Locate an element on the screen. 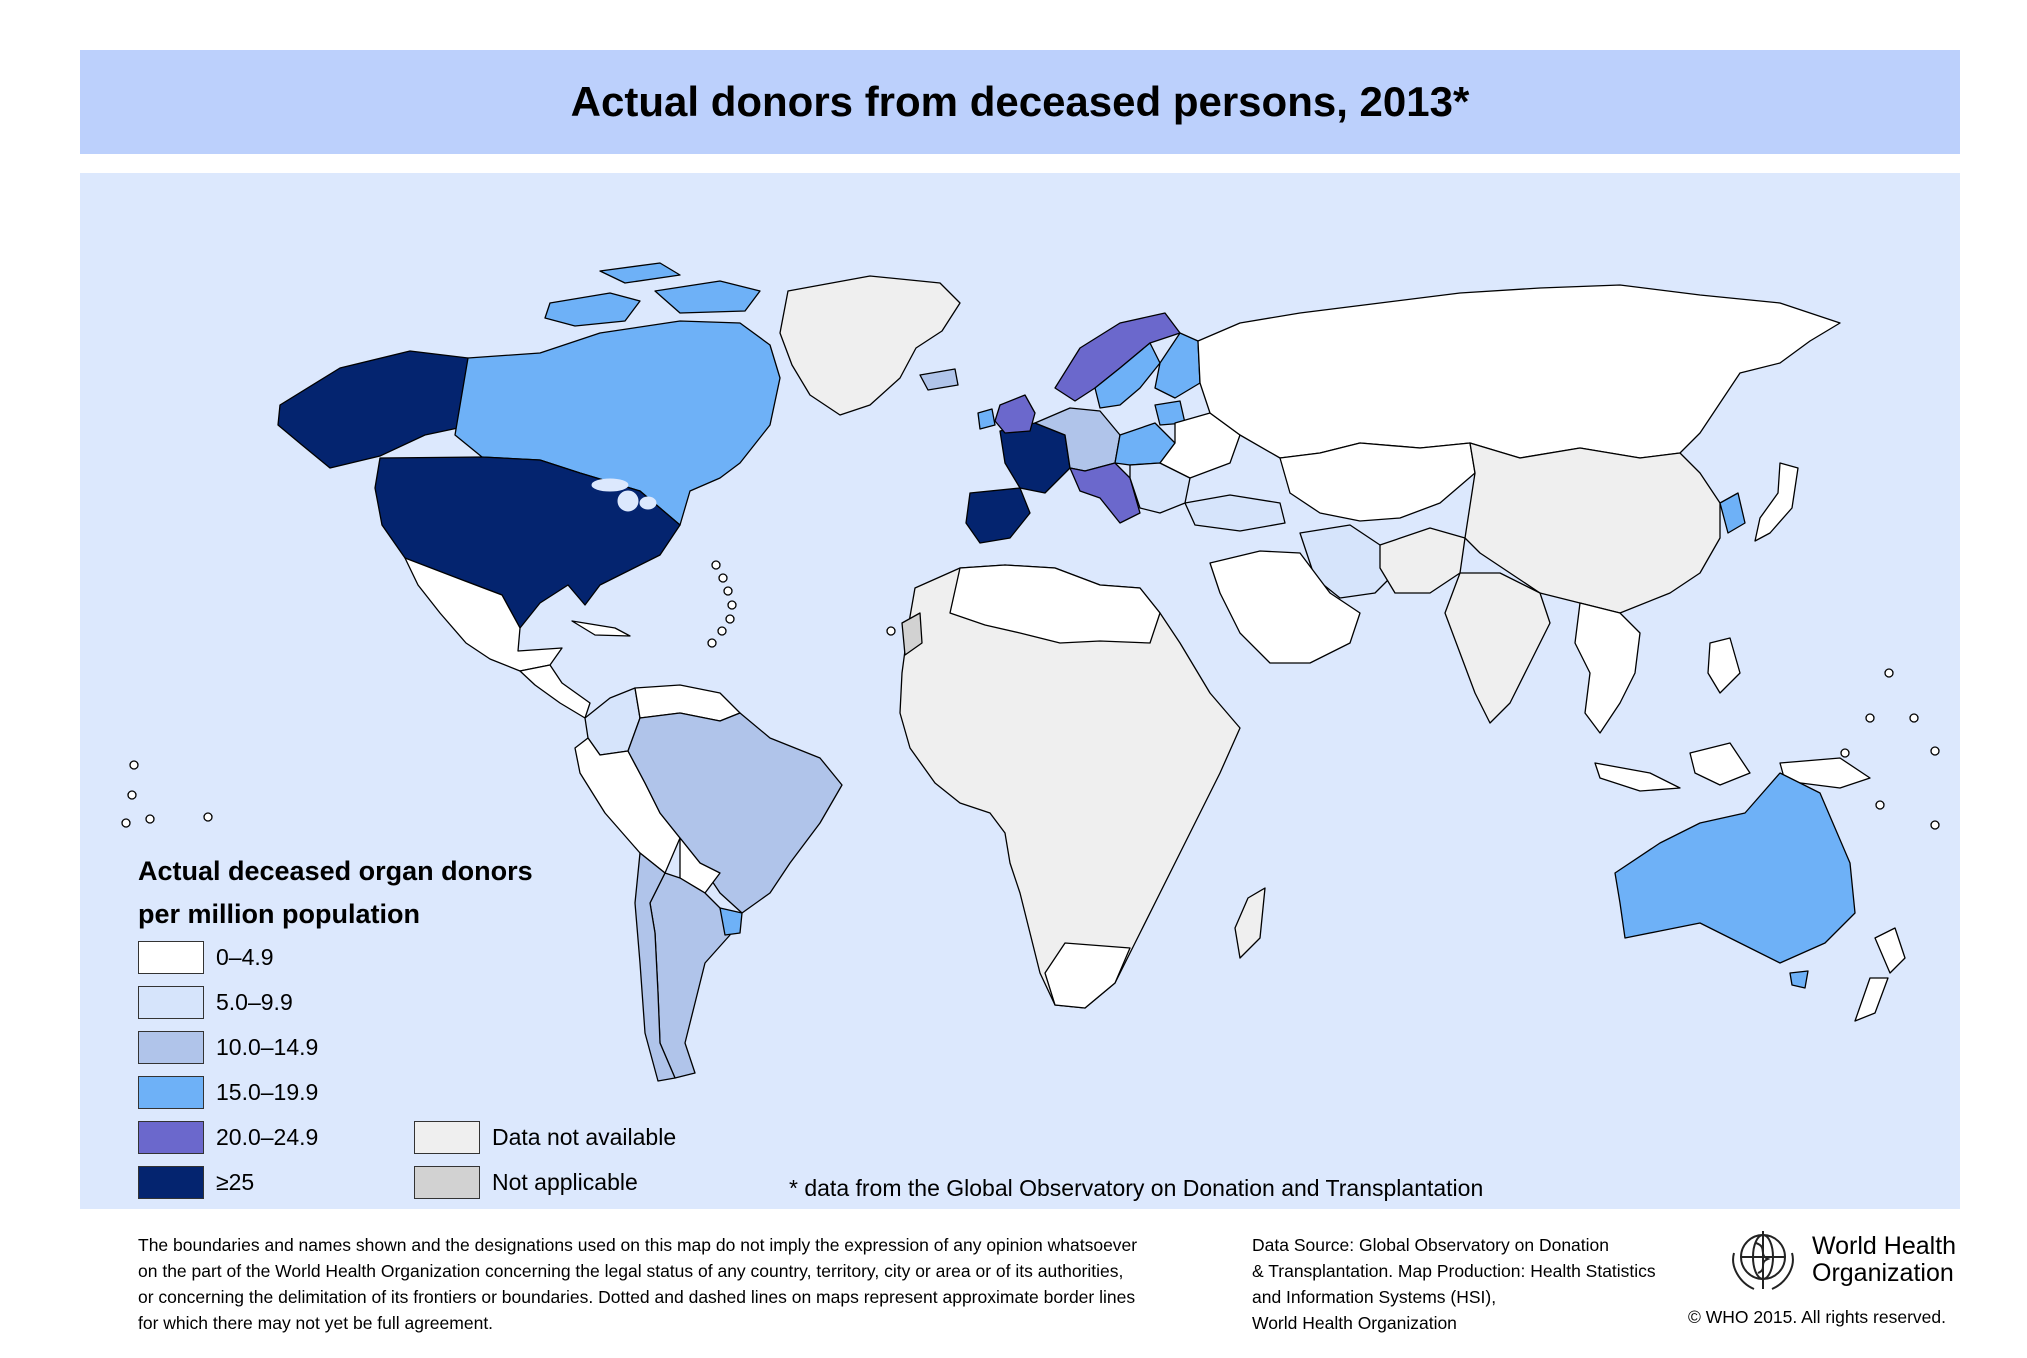 Image resolution: width=2027 pixels, height=1358 pixels. source-line: and Information Systems (HSI), is located at coordinates (1374, 1297).